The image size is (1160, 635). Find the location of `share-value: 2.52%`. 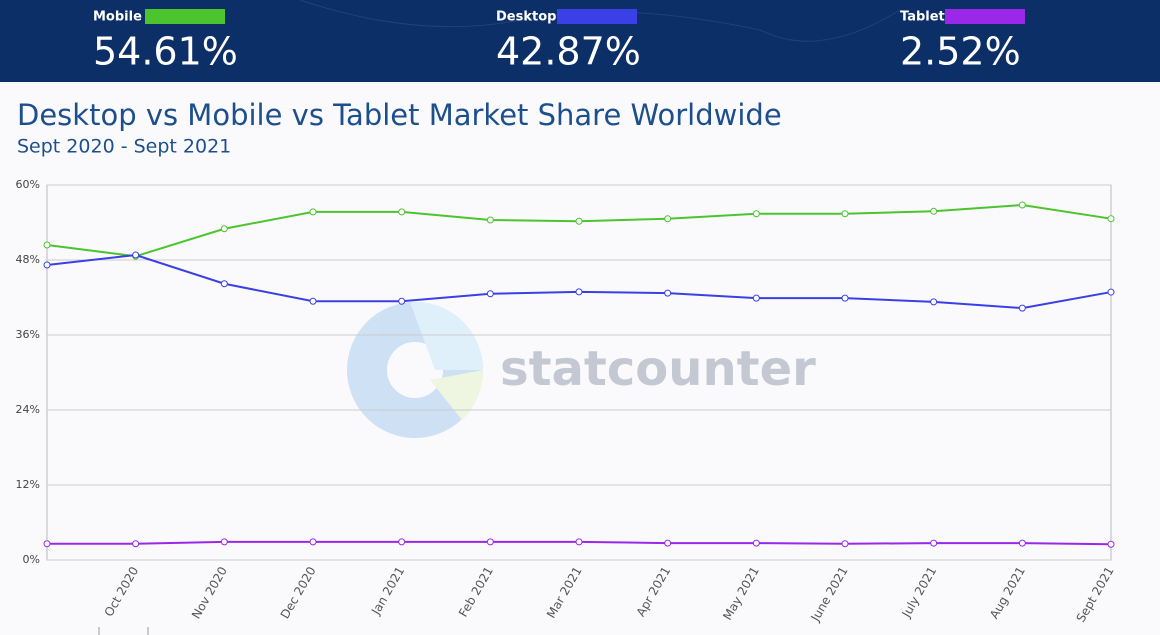

share-value: 2.52% is located at coordinates (960, 52).